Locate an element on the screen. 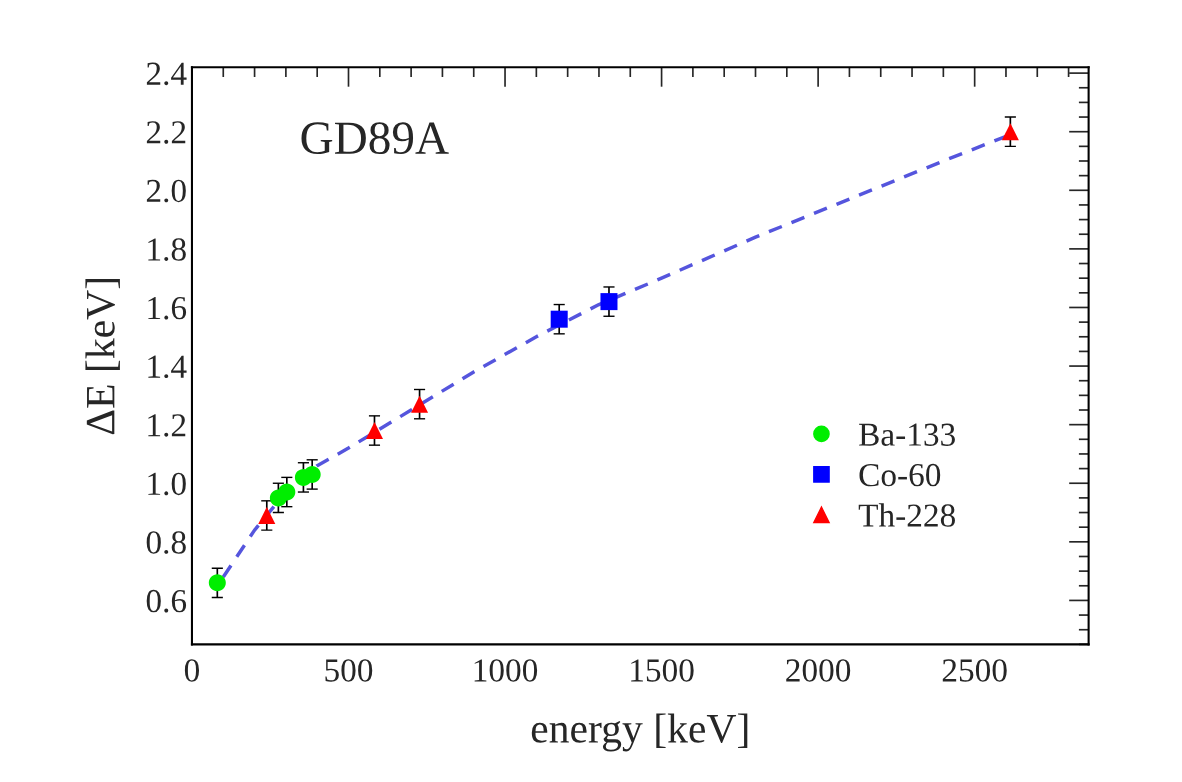 This screenshot has width=1182, height=782. x-tick-label: 1000 is located at coordinates (506, 670).